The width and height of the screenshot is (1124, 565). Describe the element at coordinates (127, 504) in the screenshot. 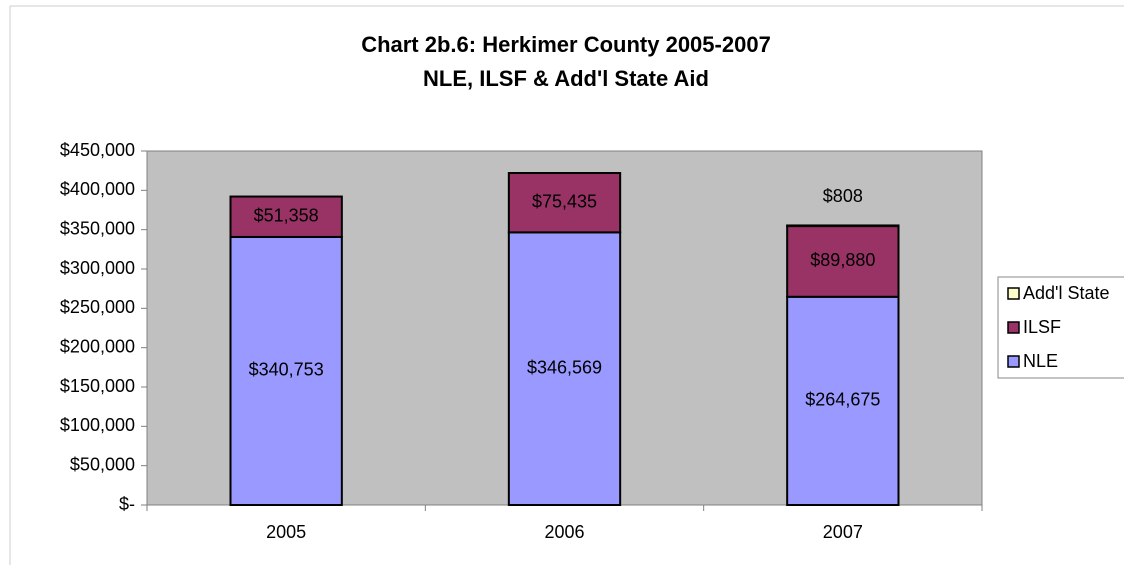

I see `y-tick-label: $-` at that location.